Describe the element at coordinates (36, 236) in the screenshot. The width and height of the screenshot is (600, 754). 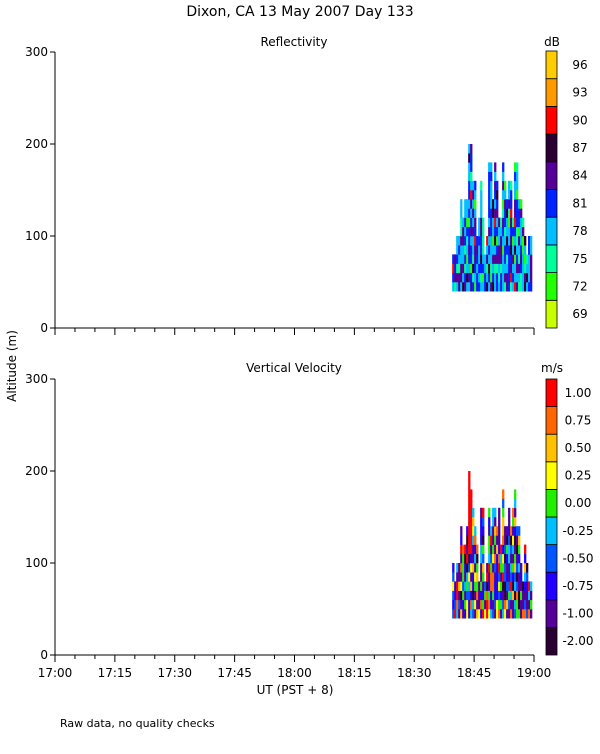
I see `y-tick-label: 100` at that location.